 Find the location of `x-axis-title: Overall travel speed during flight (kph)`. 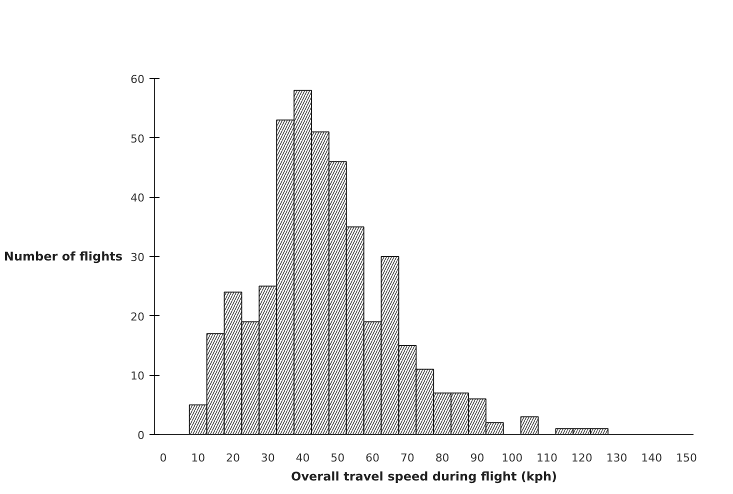

x-axis-title: Overall travel speed during flight (kph) is located at coordinates (424, 477).